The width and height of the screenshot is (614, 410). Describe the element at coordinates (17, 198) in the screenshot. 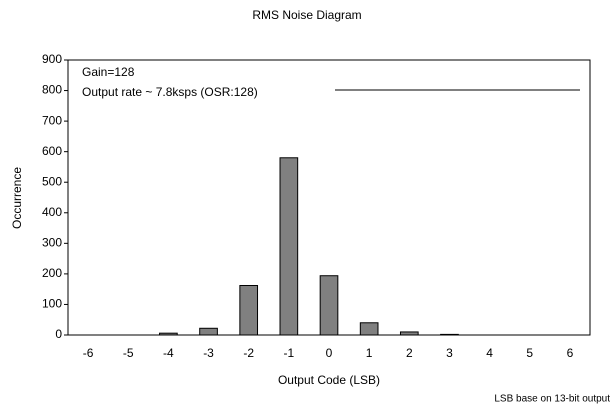

I see `y-axis-label: Occurrence` at that location.